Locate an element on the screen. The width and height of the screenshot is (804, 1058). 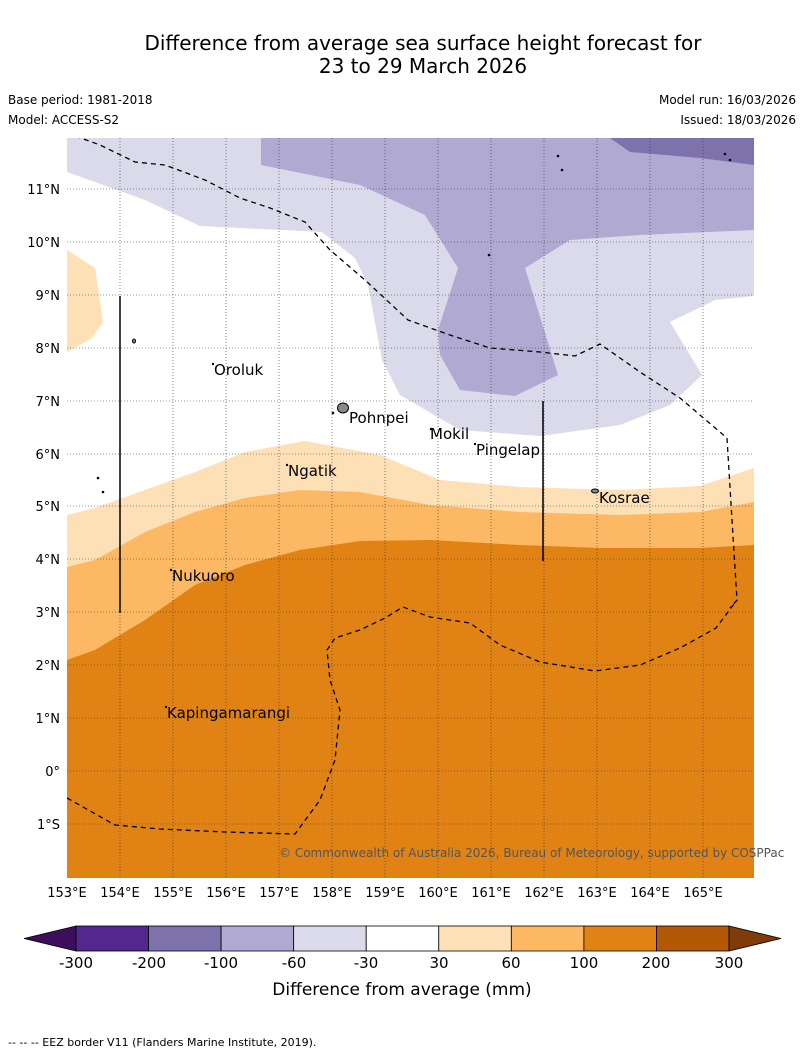
label-kosrae: Kosrae is located at coordinates (624, 498).